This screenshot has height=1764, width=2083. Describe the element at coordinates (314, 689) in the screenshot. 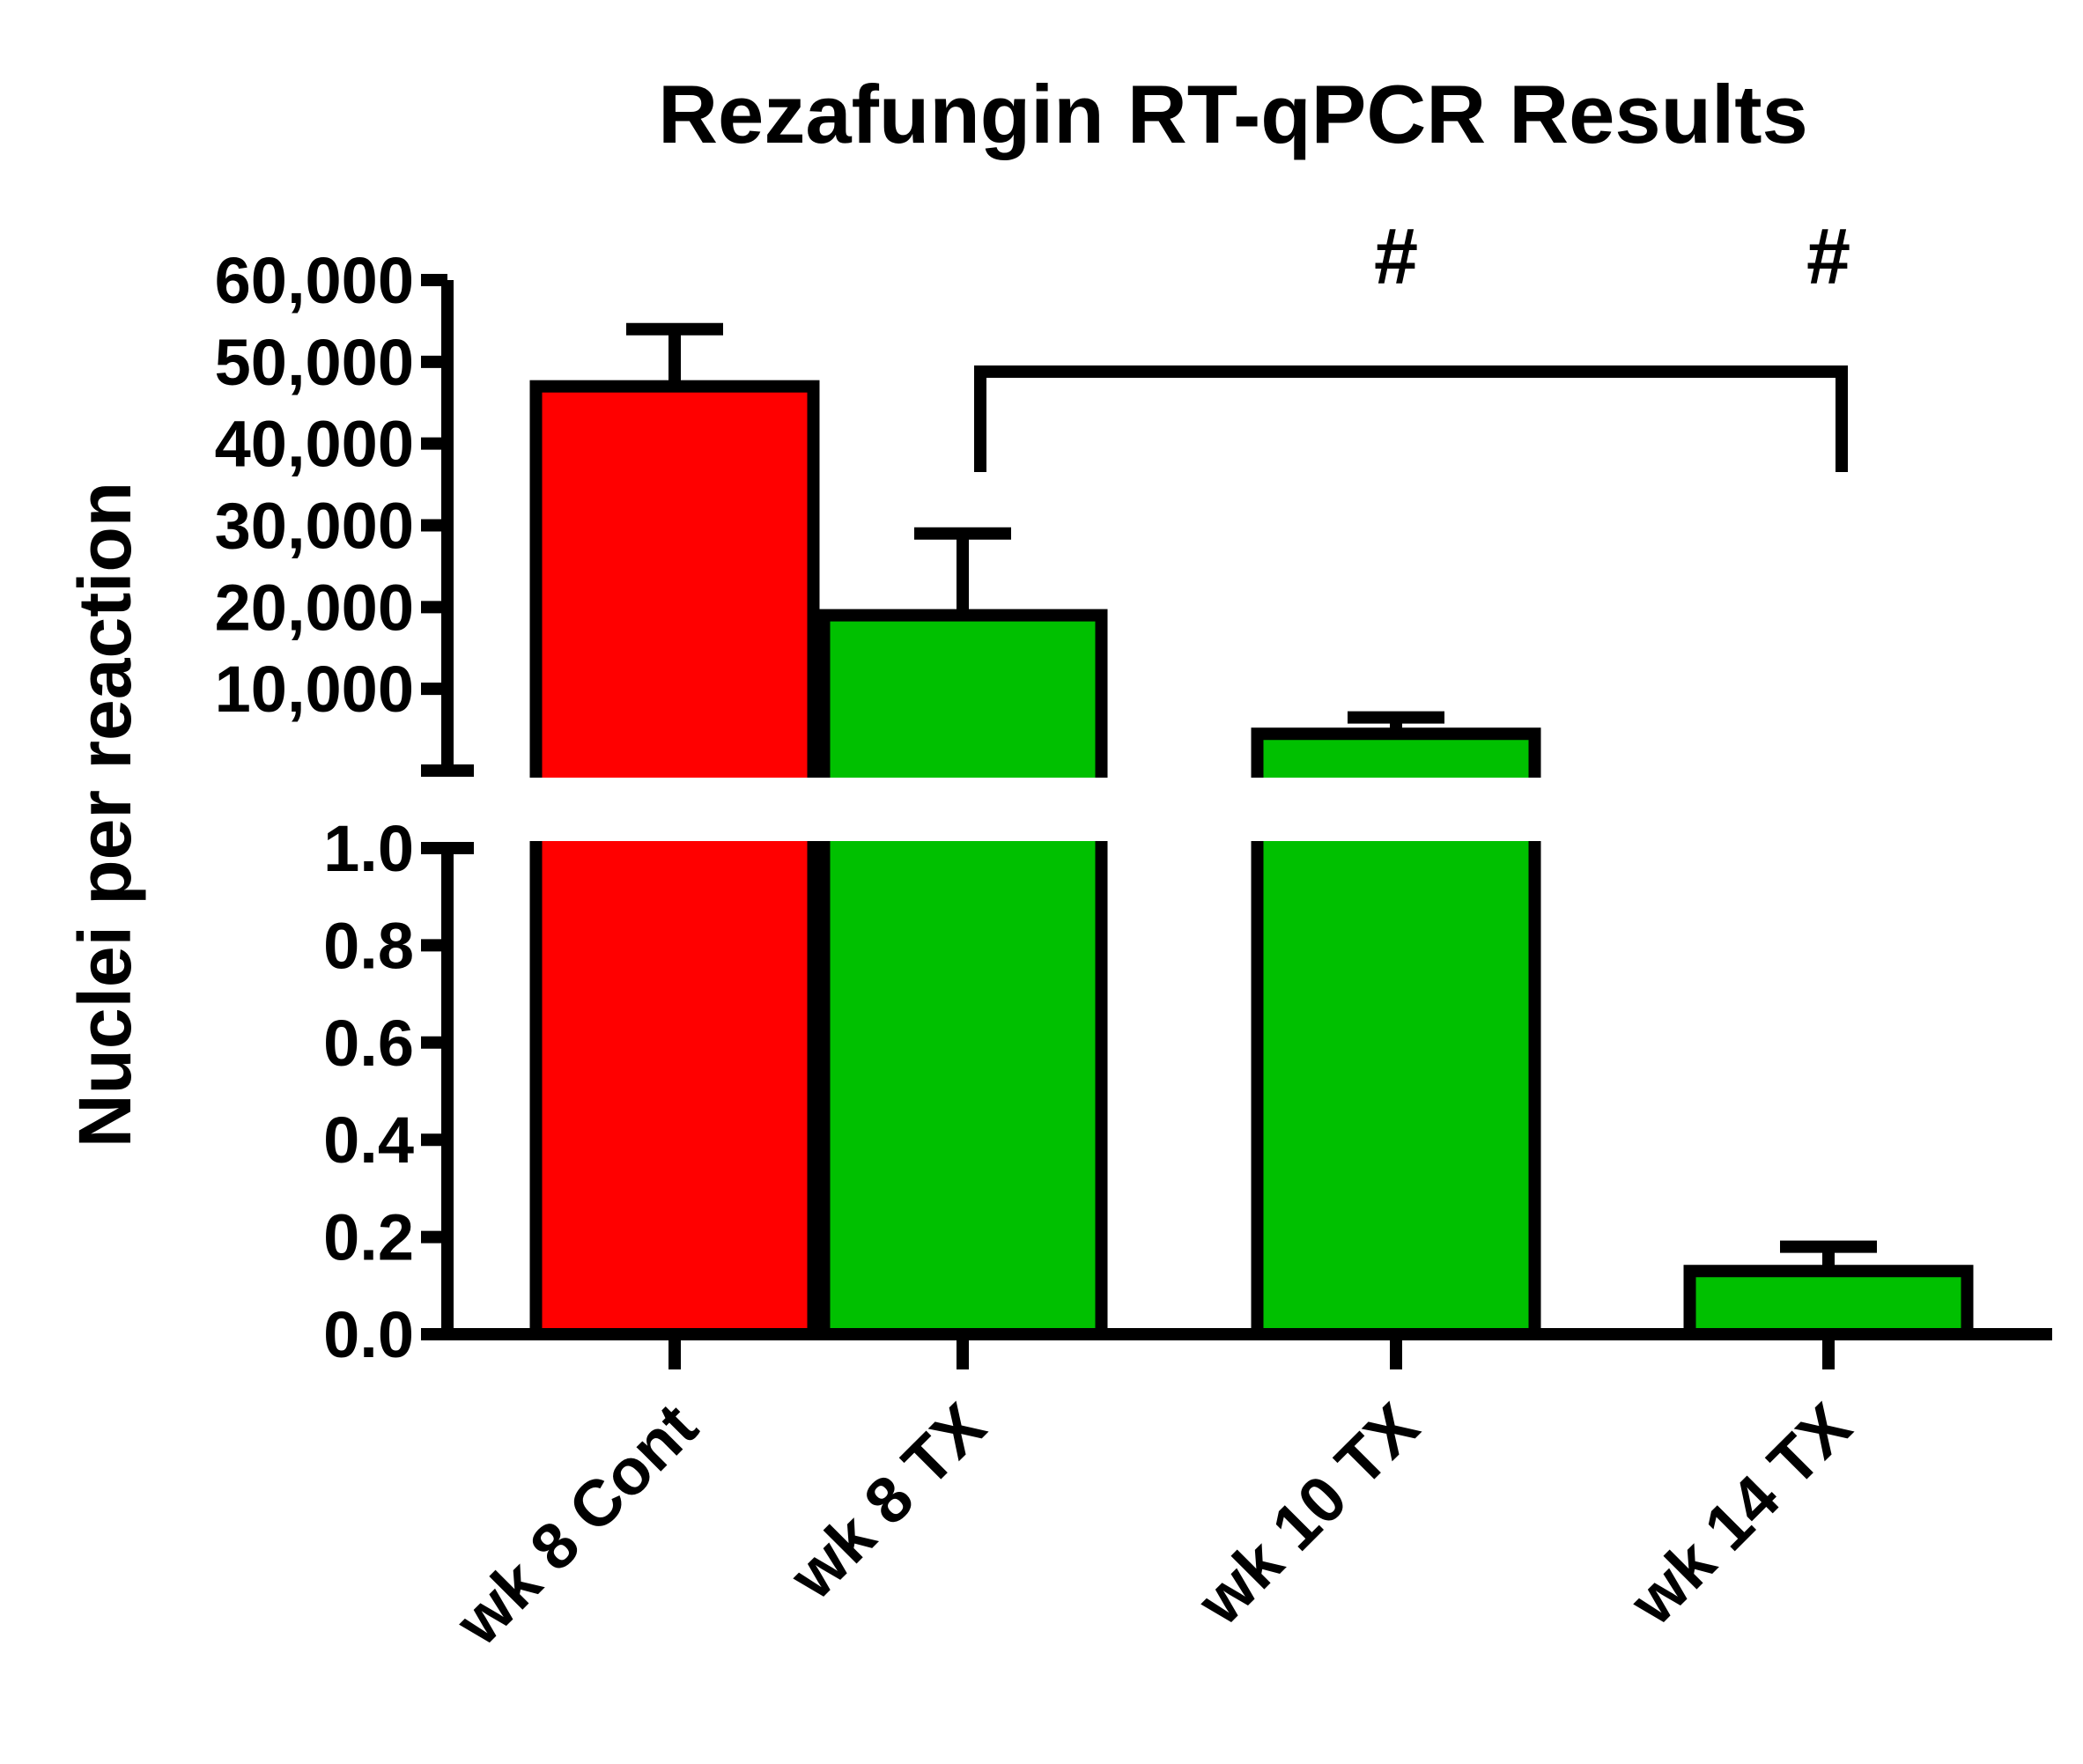

I see `y-tick-label: 10,000` at that location.